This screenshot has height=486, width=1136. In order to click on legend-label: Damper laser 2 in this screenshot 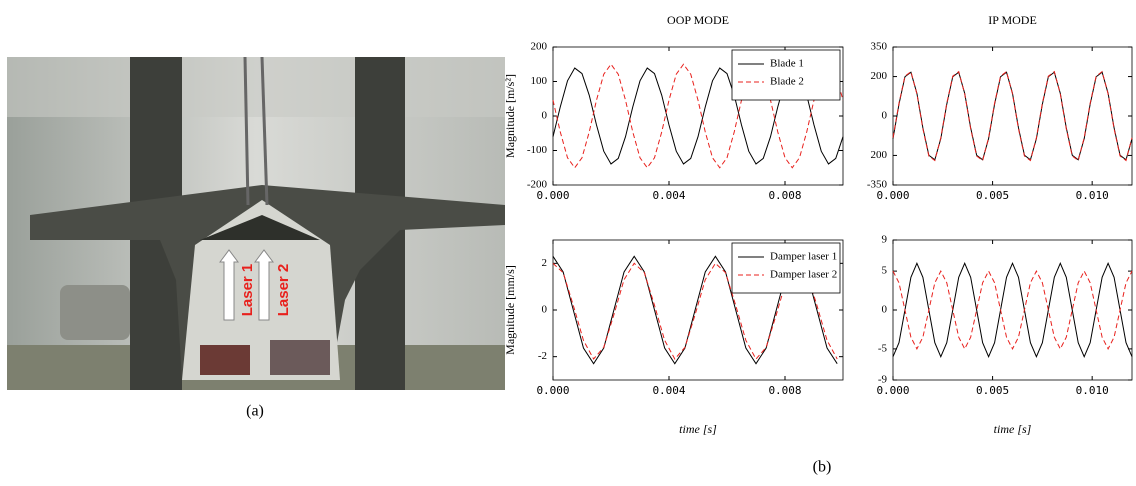, I will do `click(803, 275)`.